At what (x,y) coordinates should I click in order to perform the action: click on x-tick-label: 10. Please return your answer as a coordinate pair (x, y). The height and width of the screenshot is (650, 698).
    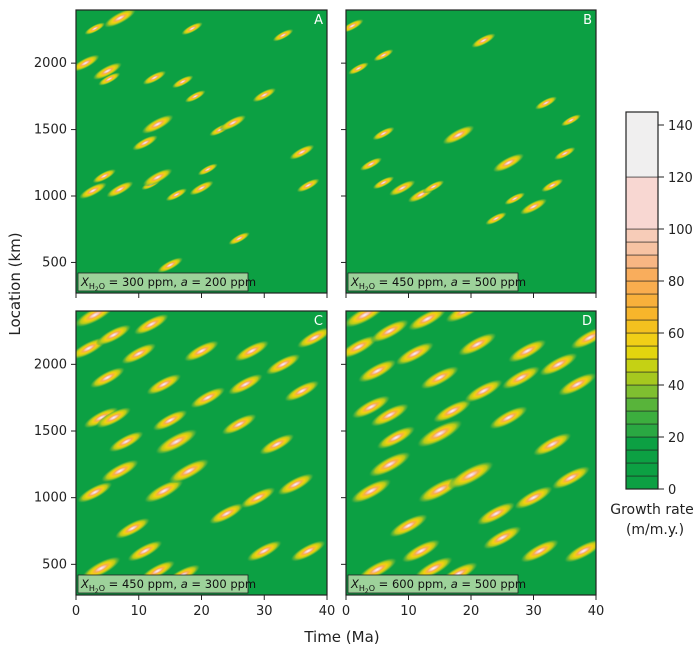
    Looking at the image, I should click on (408, 611).